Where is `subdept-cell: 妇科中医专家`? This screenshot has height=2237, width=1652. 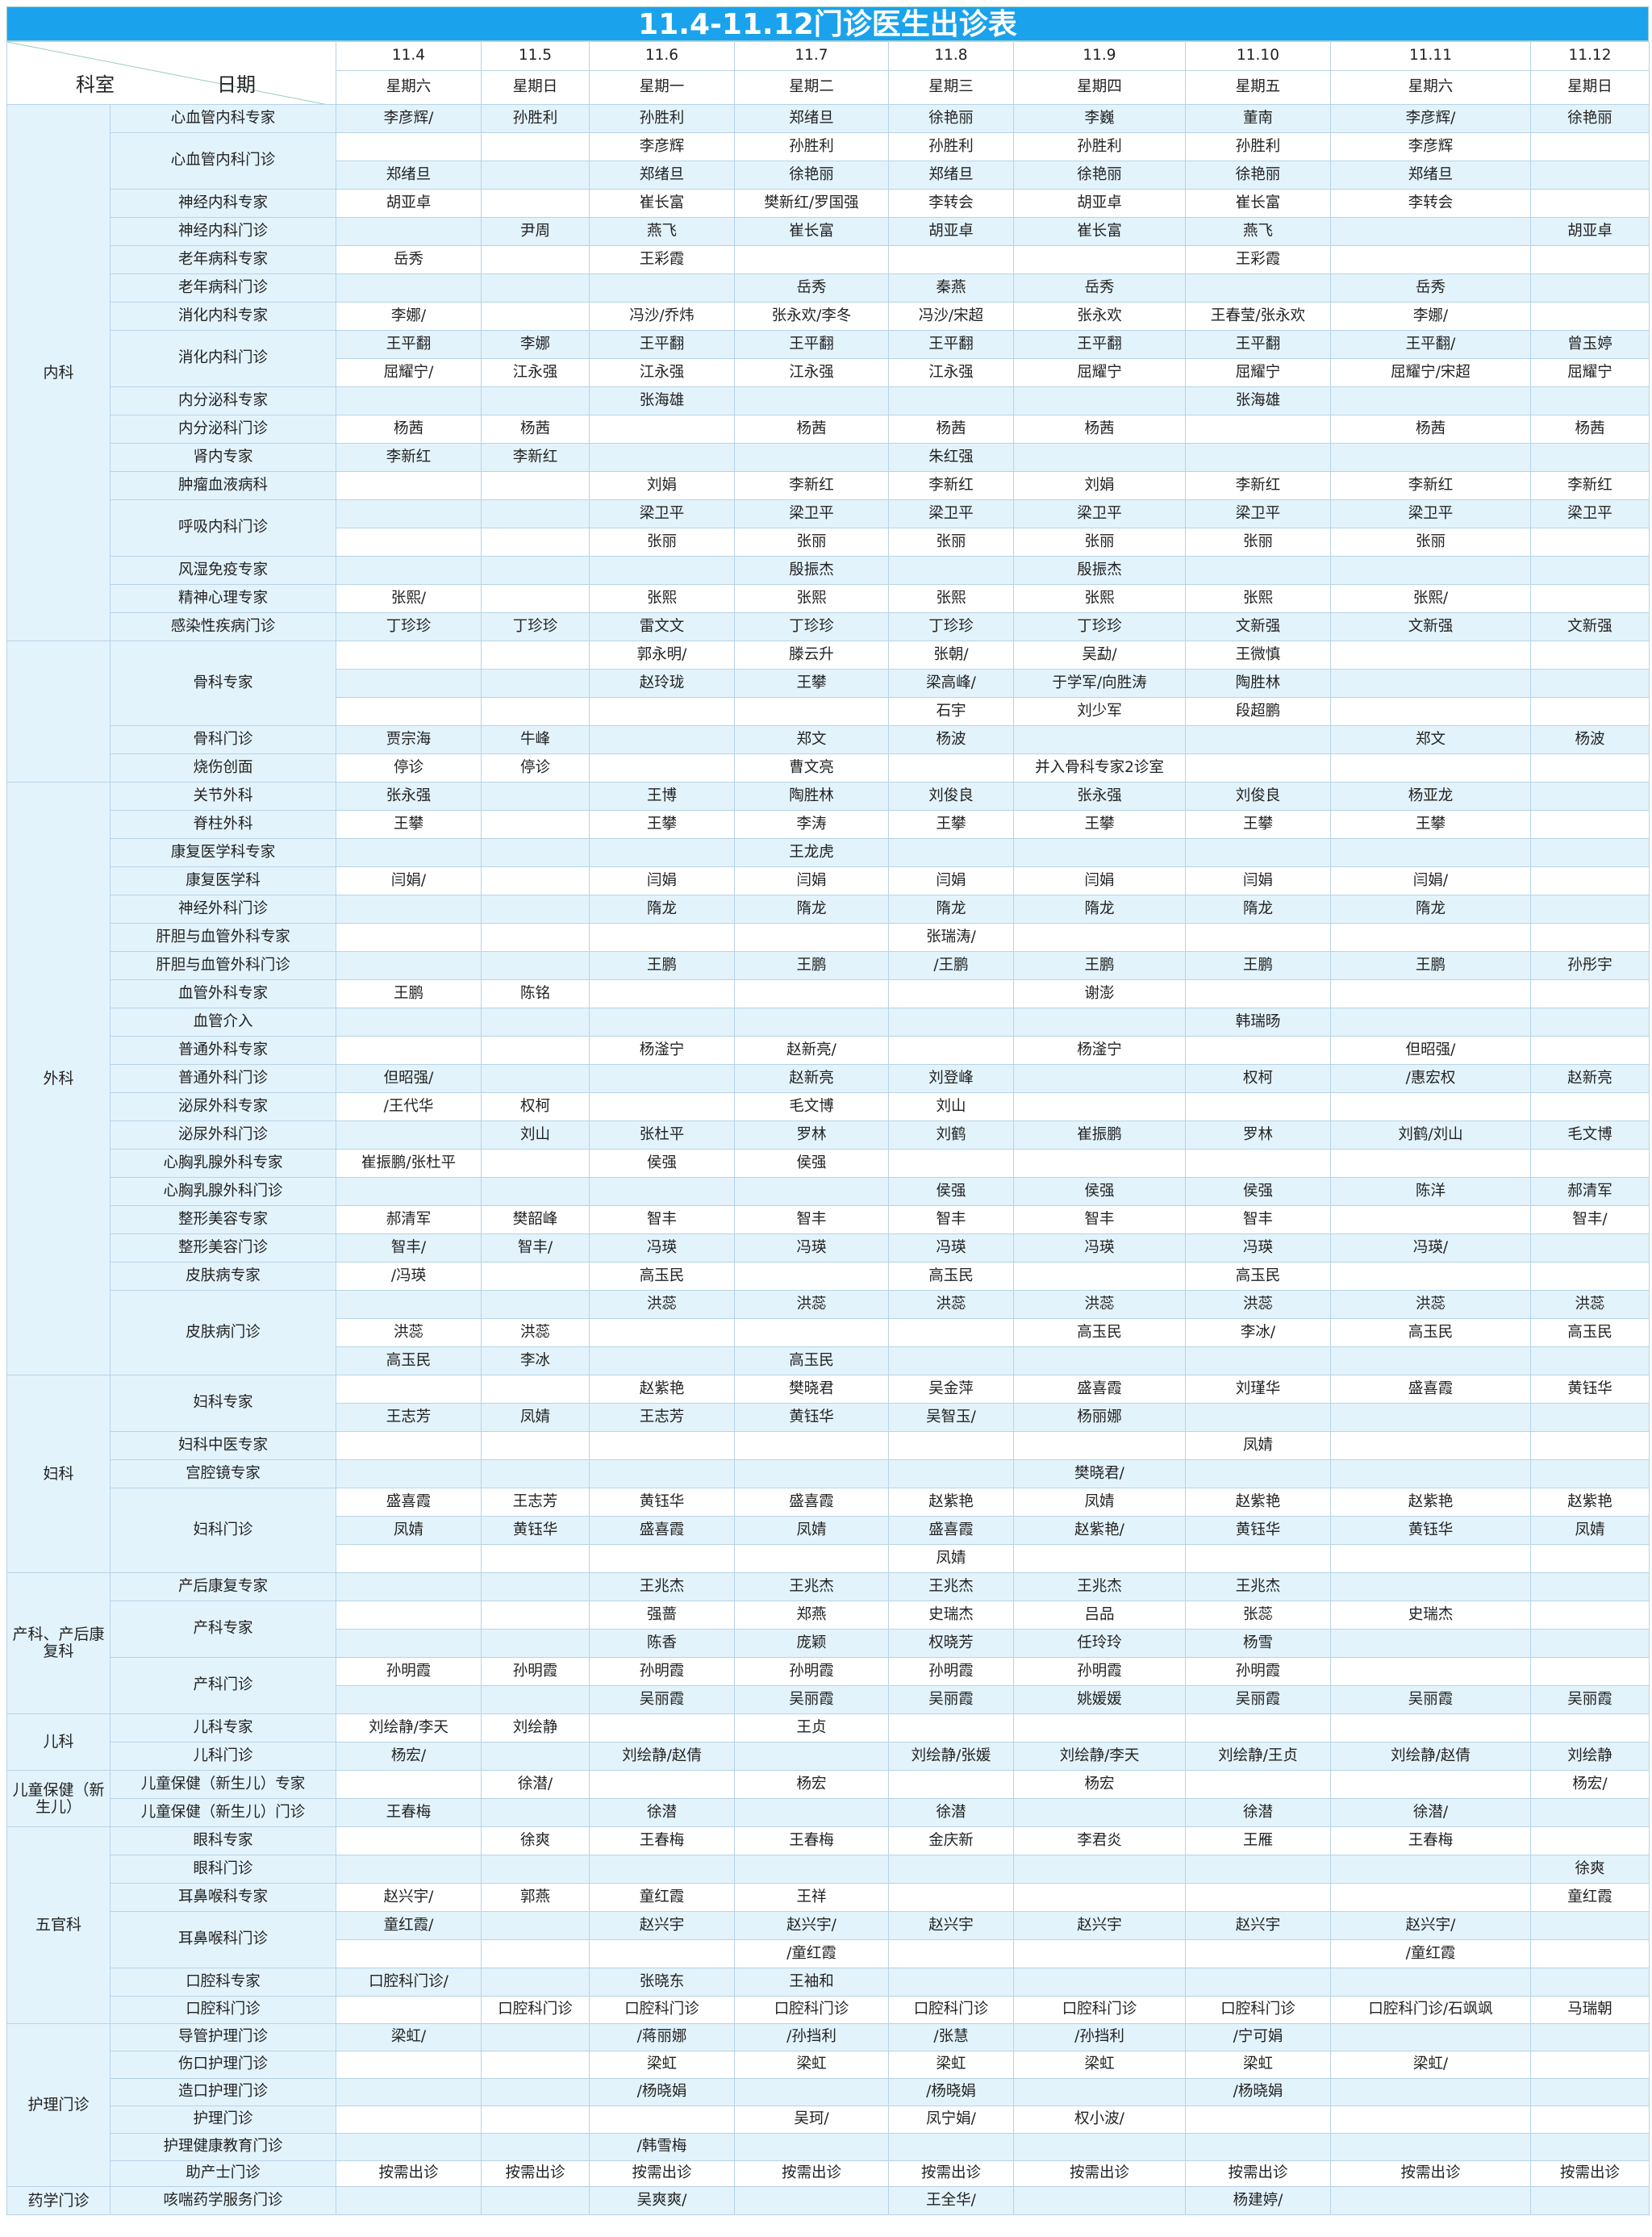
subdept-cell: 妇科中医专家 is located at coordinates (223, 1445).